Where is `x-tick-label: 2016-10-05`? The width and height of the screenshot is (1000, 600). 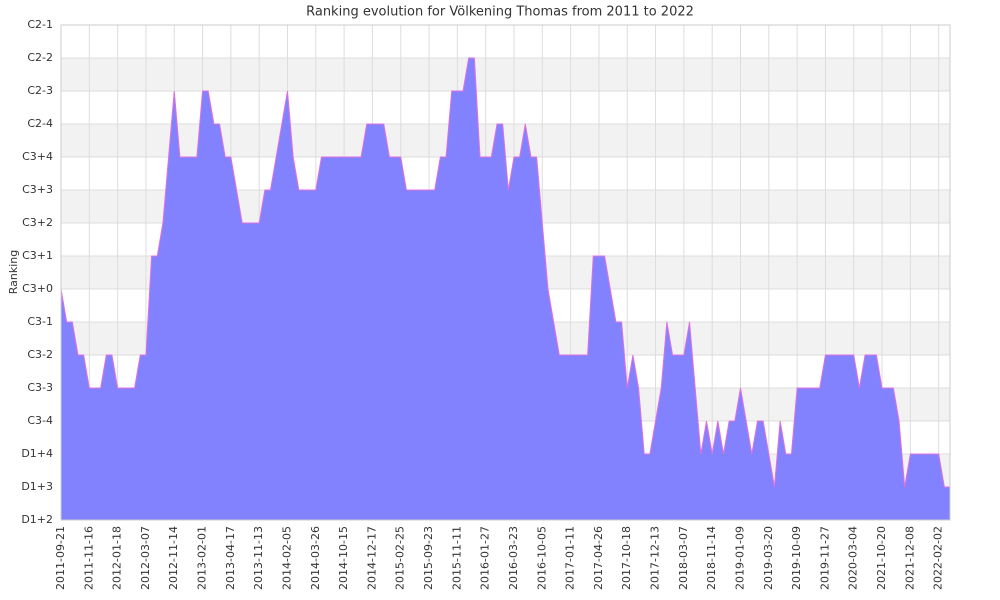 x-tick-label: 2016-10-05 is located at coordinates (541, 558).